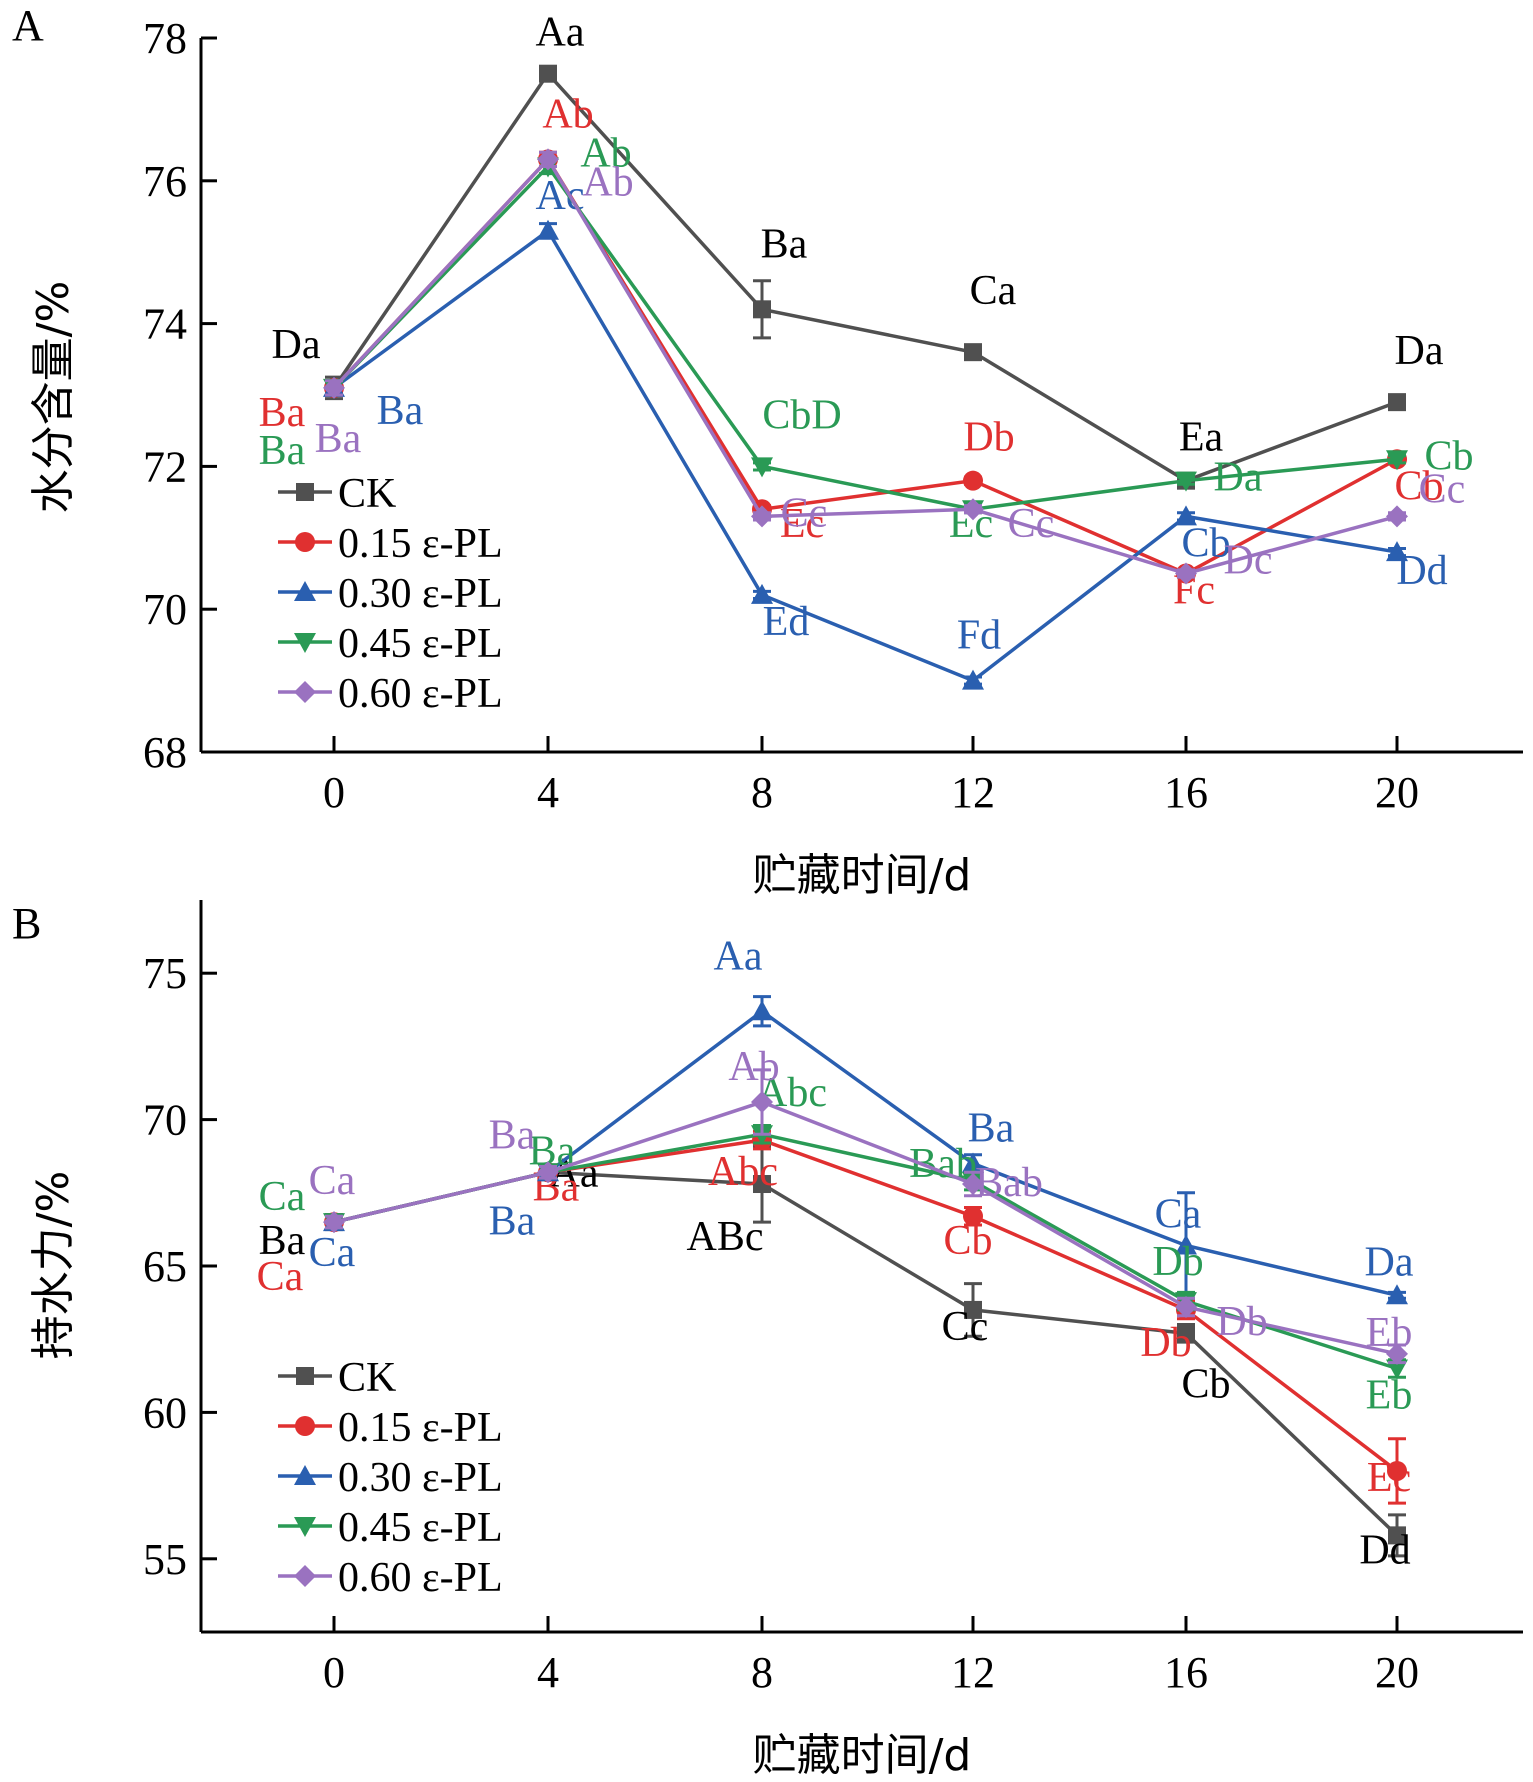 This screenshot has width=1533, height=1782. Describe the element at coordinates (1201, 438) in the screenshot. I see `significance-label: Ea` at that location.